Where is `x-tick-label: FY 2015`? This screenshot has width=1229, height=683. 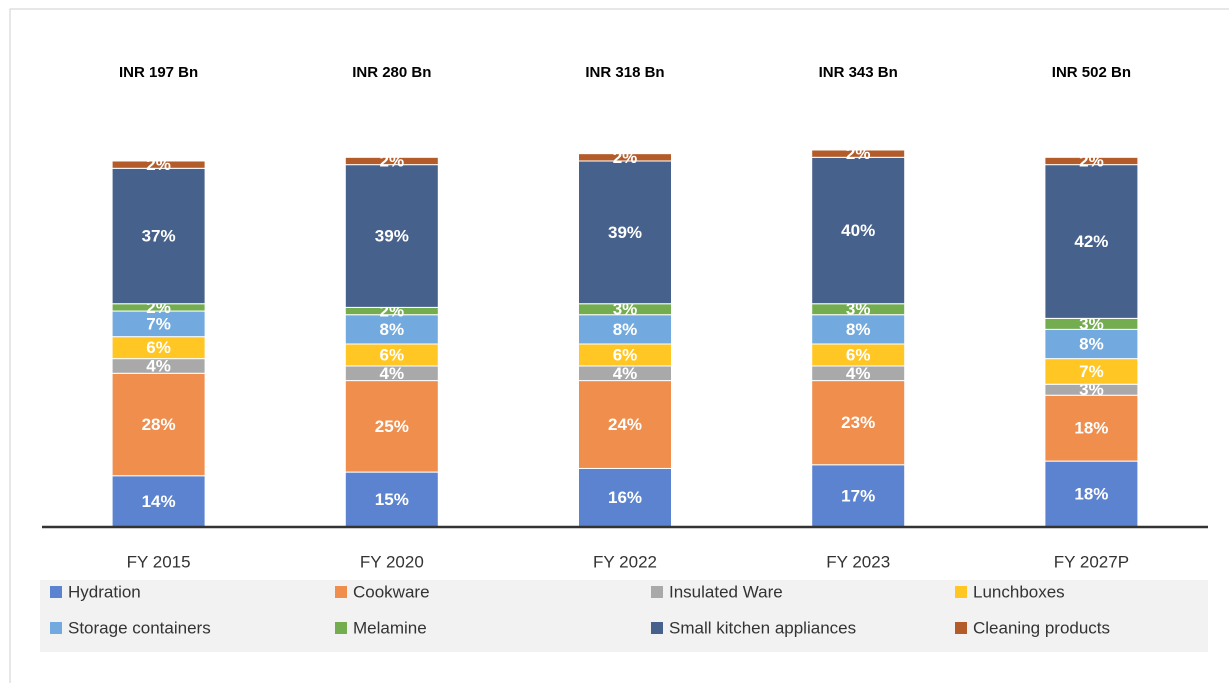
x-tick-label: FY 2015 is located at coordinates (159, 561).